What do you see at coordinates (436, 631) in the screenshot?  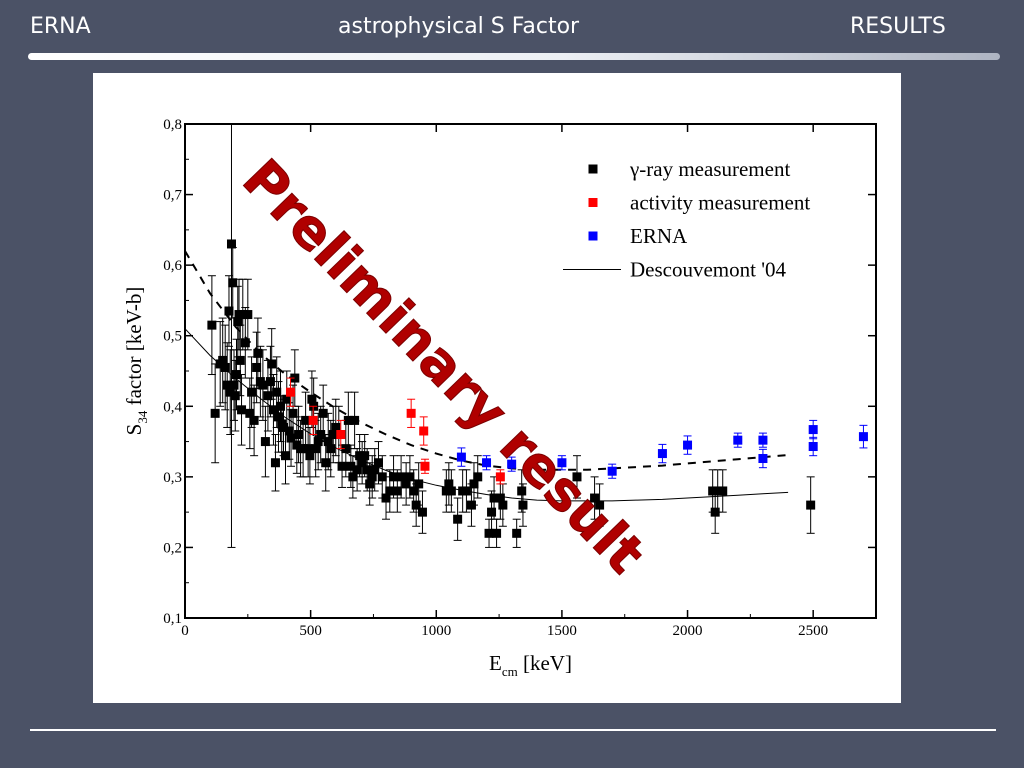 I see `x-tick-label: 1000` at bounding box center [436, 631].